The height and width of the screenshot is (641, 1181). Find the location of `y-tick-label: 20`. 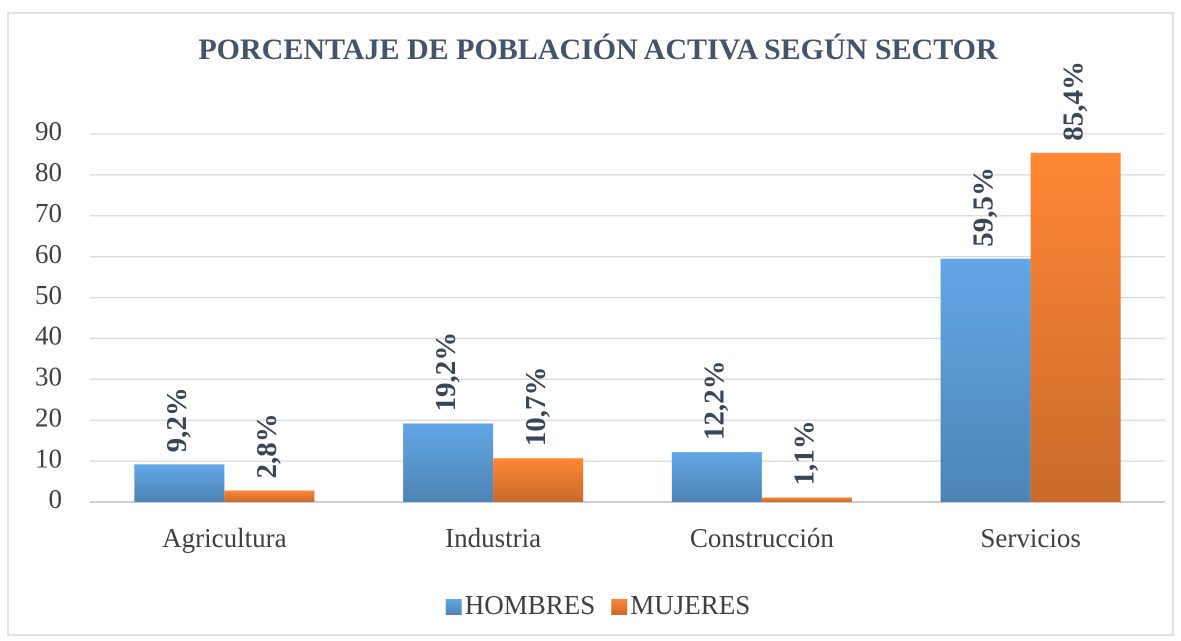

y-tick-label: 20 is located at coordinates (48, 417).